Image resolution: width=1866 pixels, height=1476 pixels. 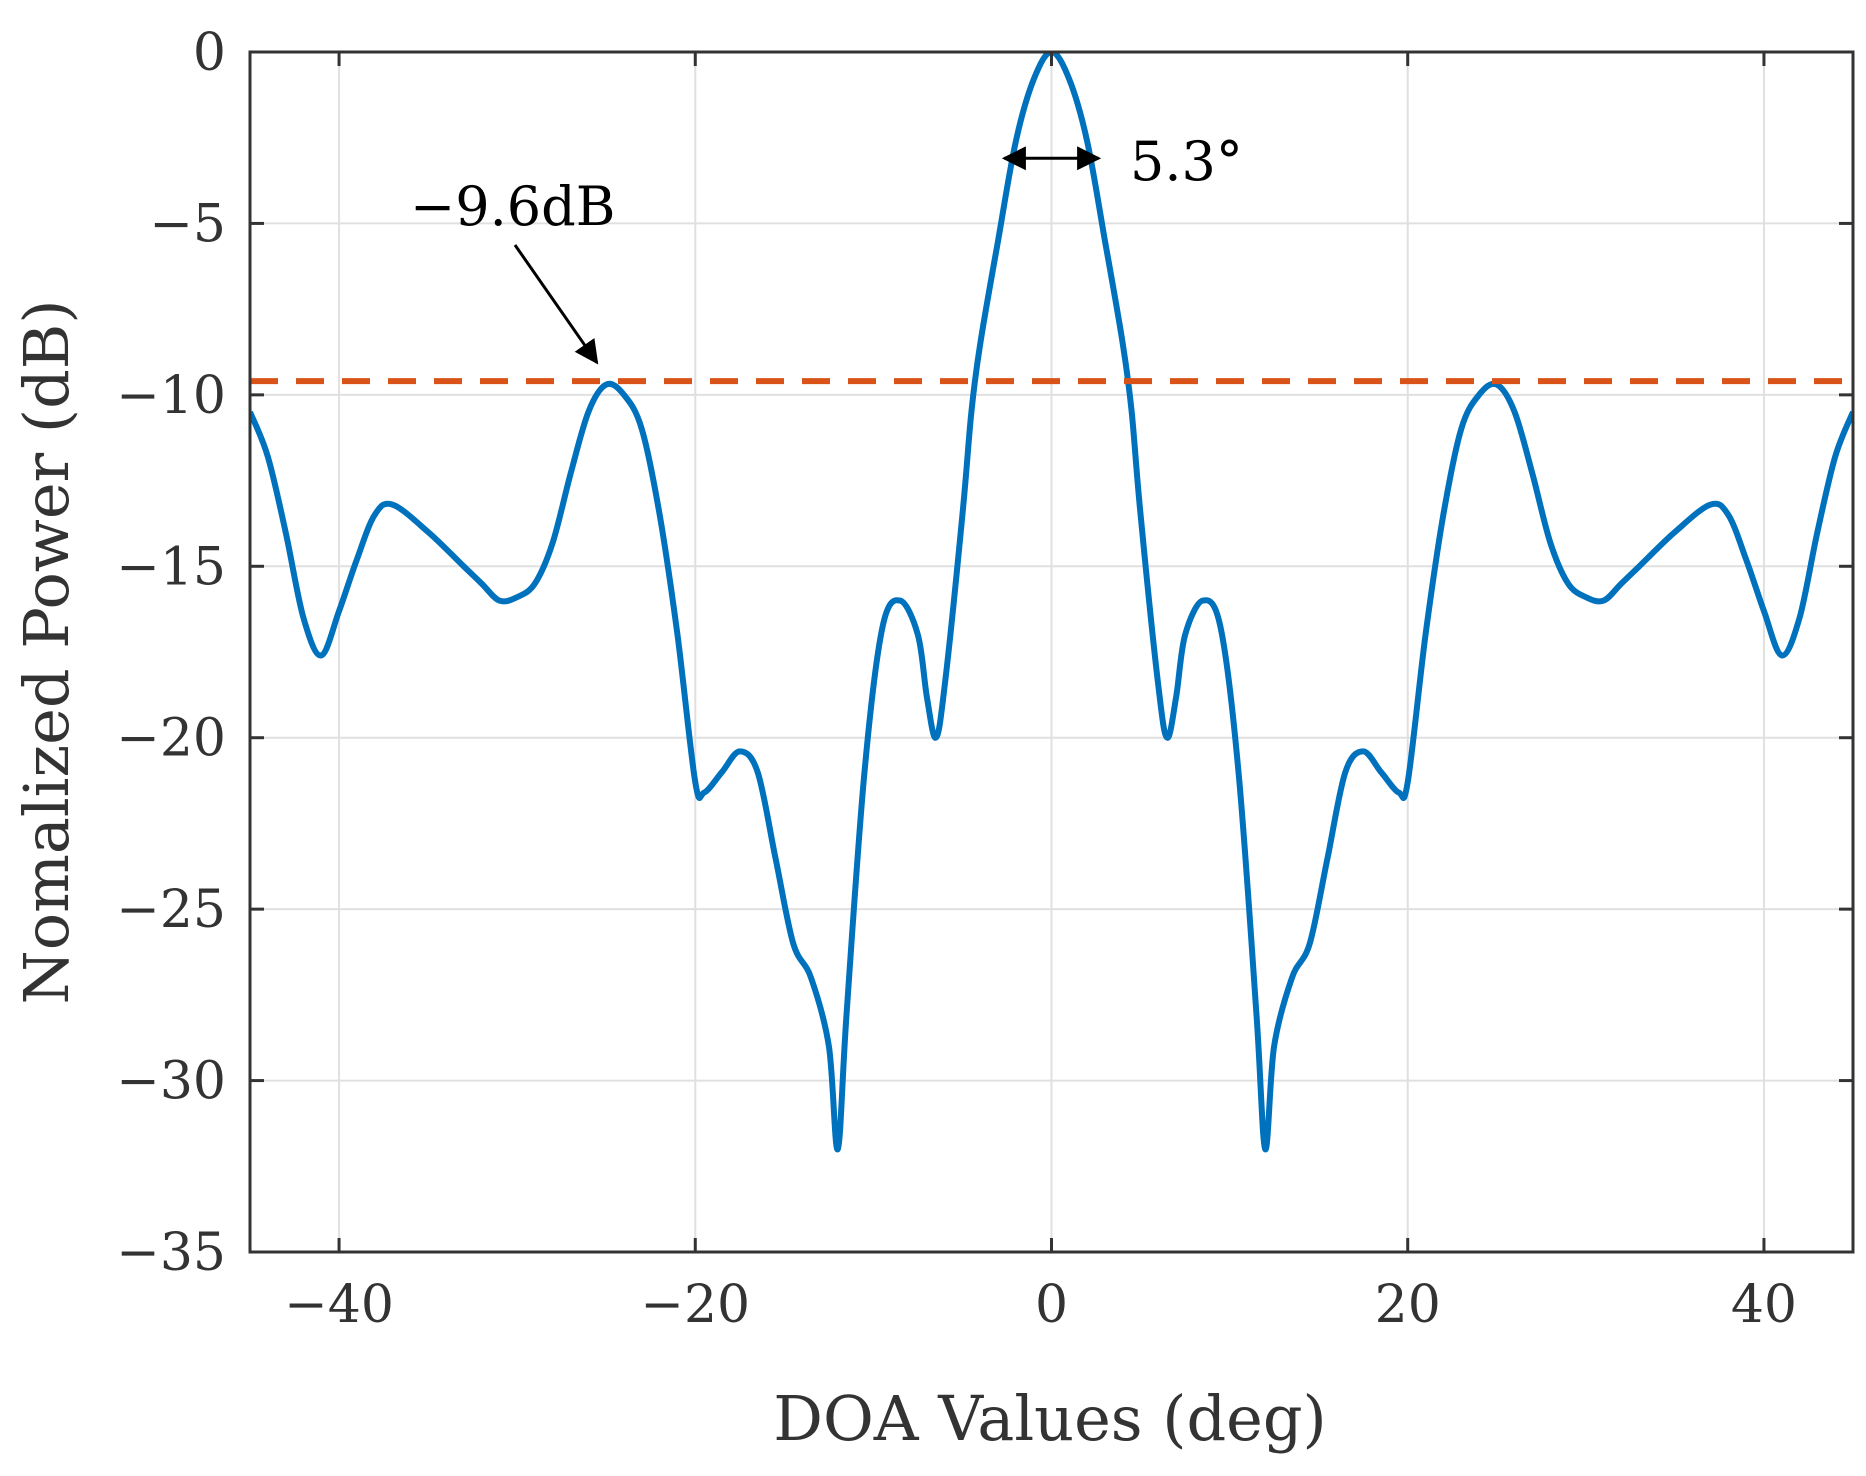 I want to click on y-tick-label: −15, so click(x=171, y=567).